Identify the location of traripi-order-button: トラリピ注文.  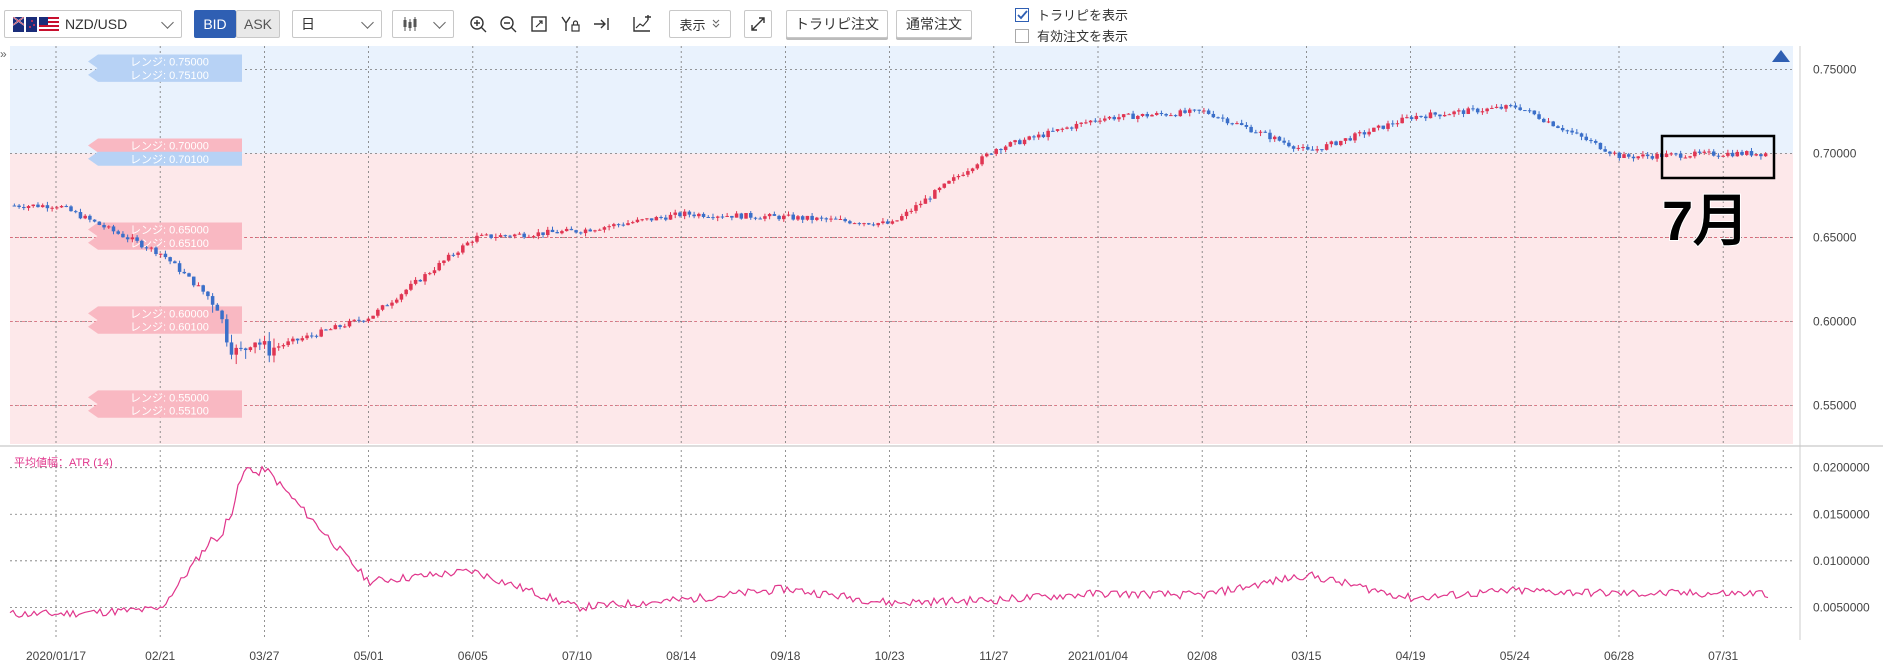
(837, 24).